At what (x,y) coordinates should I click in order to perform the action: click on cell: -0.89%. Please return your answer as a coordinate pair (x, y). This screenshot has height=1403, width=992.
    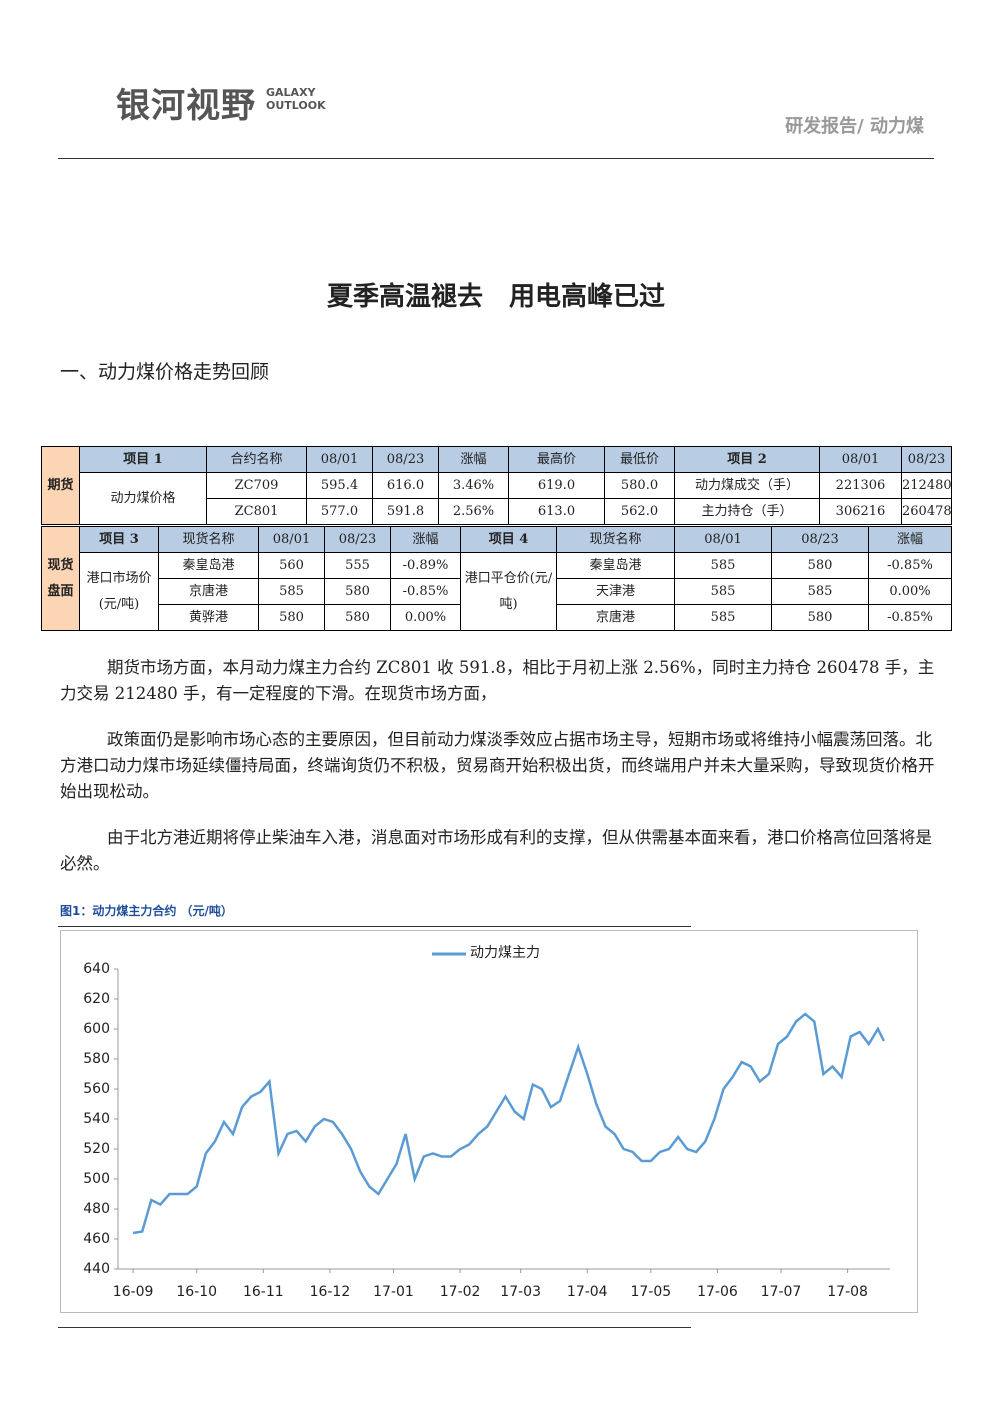
    Looking at the image, I should click on (425, 565).